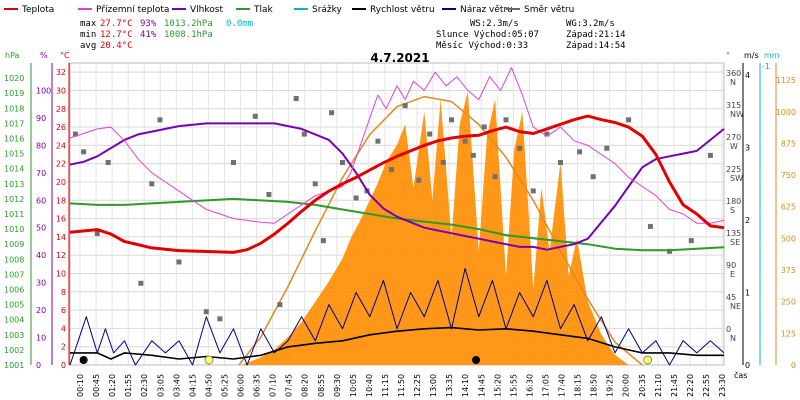 The height and width of the screenshot is (400, 800). Describe the element at coordinates (14, 274) in the screenshot. I see `hpa-tick-label: 1007` at that location.